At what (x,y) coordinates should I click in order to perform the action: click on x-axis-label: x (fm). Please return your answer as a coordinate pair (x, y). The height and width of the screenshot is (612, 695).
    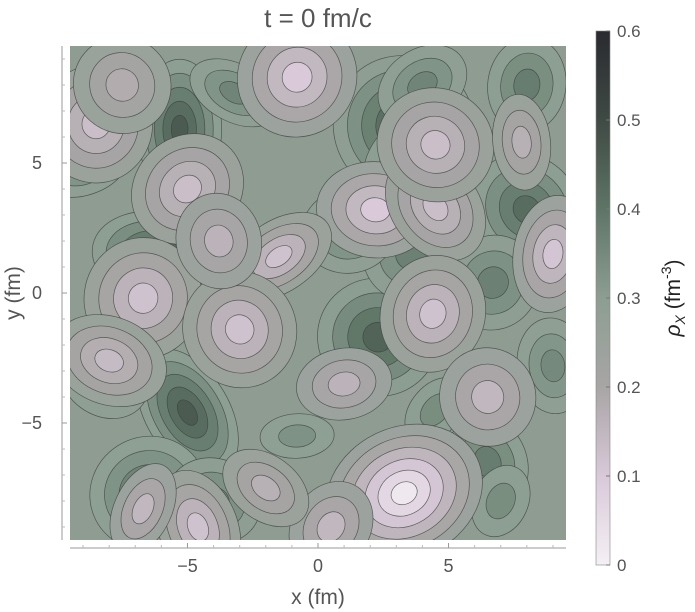
    Looking at the image, I should click on (318, 597).